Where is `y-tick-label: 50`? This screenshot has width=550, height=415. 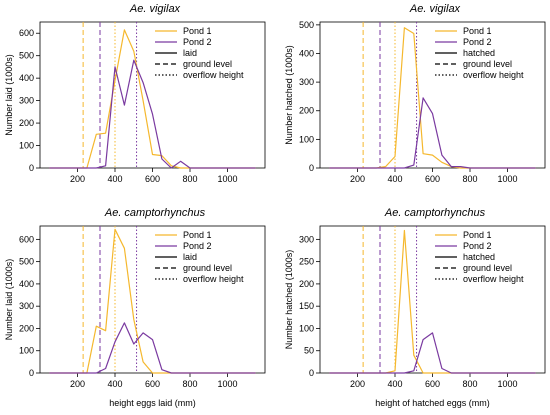
y-tick-label: 50 is located at coordinates (309, 351).